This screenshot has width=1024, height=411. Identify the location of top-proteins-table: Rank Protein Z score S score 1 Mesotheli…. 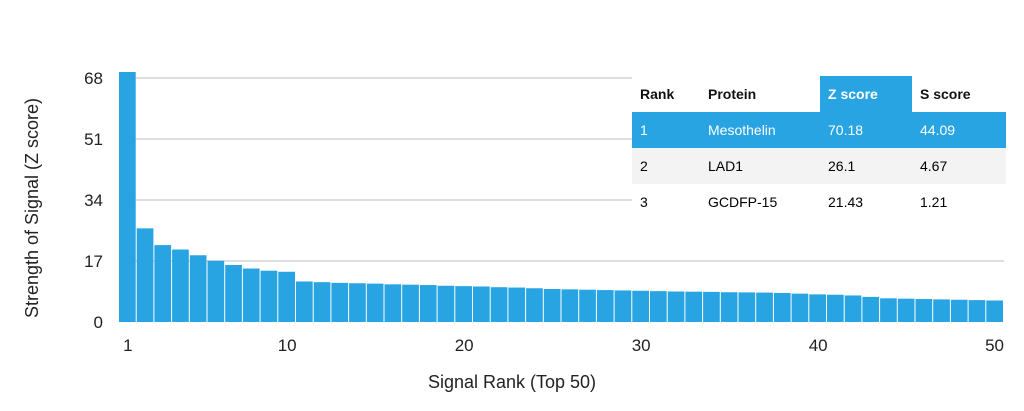
(819, 148).